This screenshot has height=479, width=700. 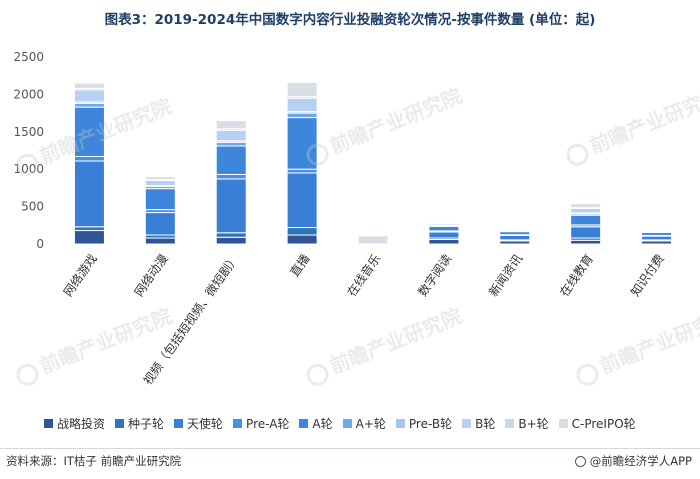 What do you see at coordinates (146, 424) in the screenshot?
I see `legend-label: 种子轮` at bounding box center [146, 424].